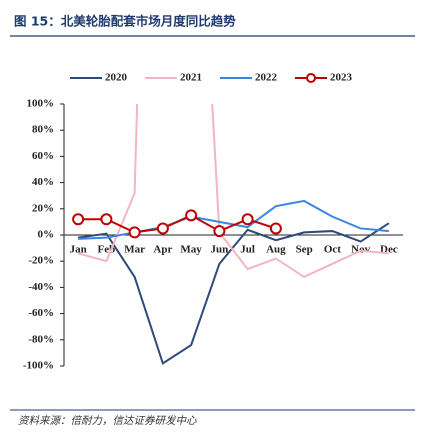 The width and height of the screenshot is (425, 441). What do you see at coordinates (41, 261) in the screenshot?
I see `y-tick-label: -20%` at bounding box center [41, 261].